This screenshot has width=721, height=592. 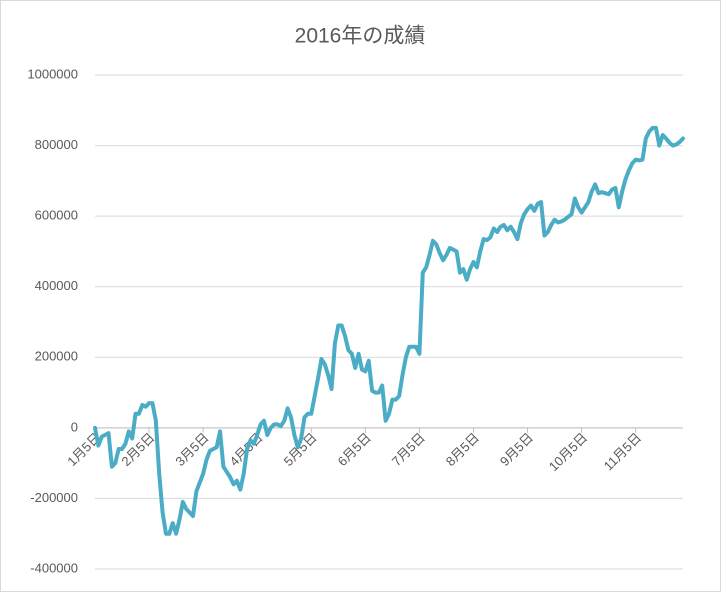 What do you see at coordinates (56, 285) in the screenshot?
I see `y-tick-label: 400000` at bounding box center [56, 285].